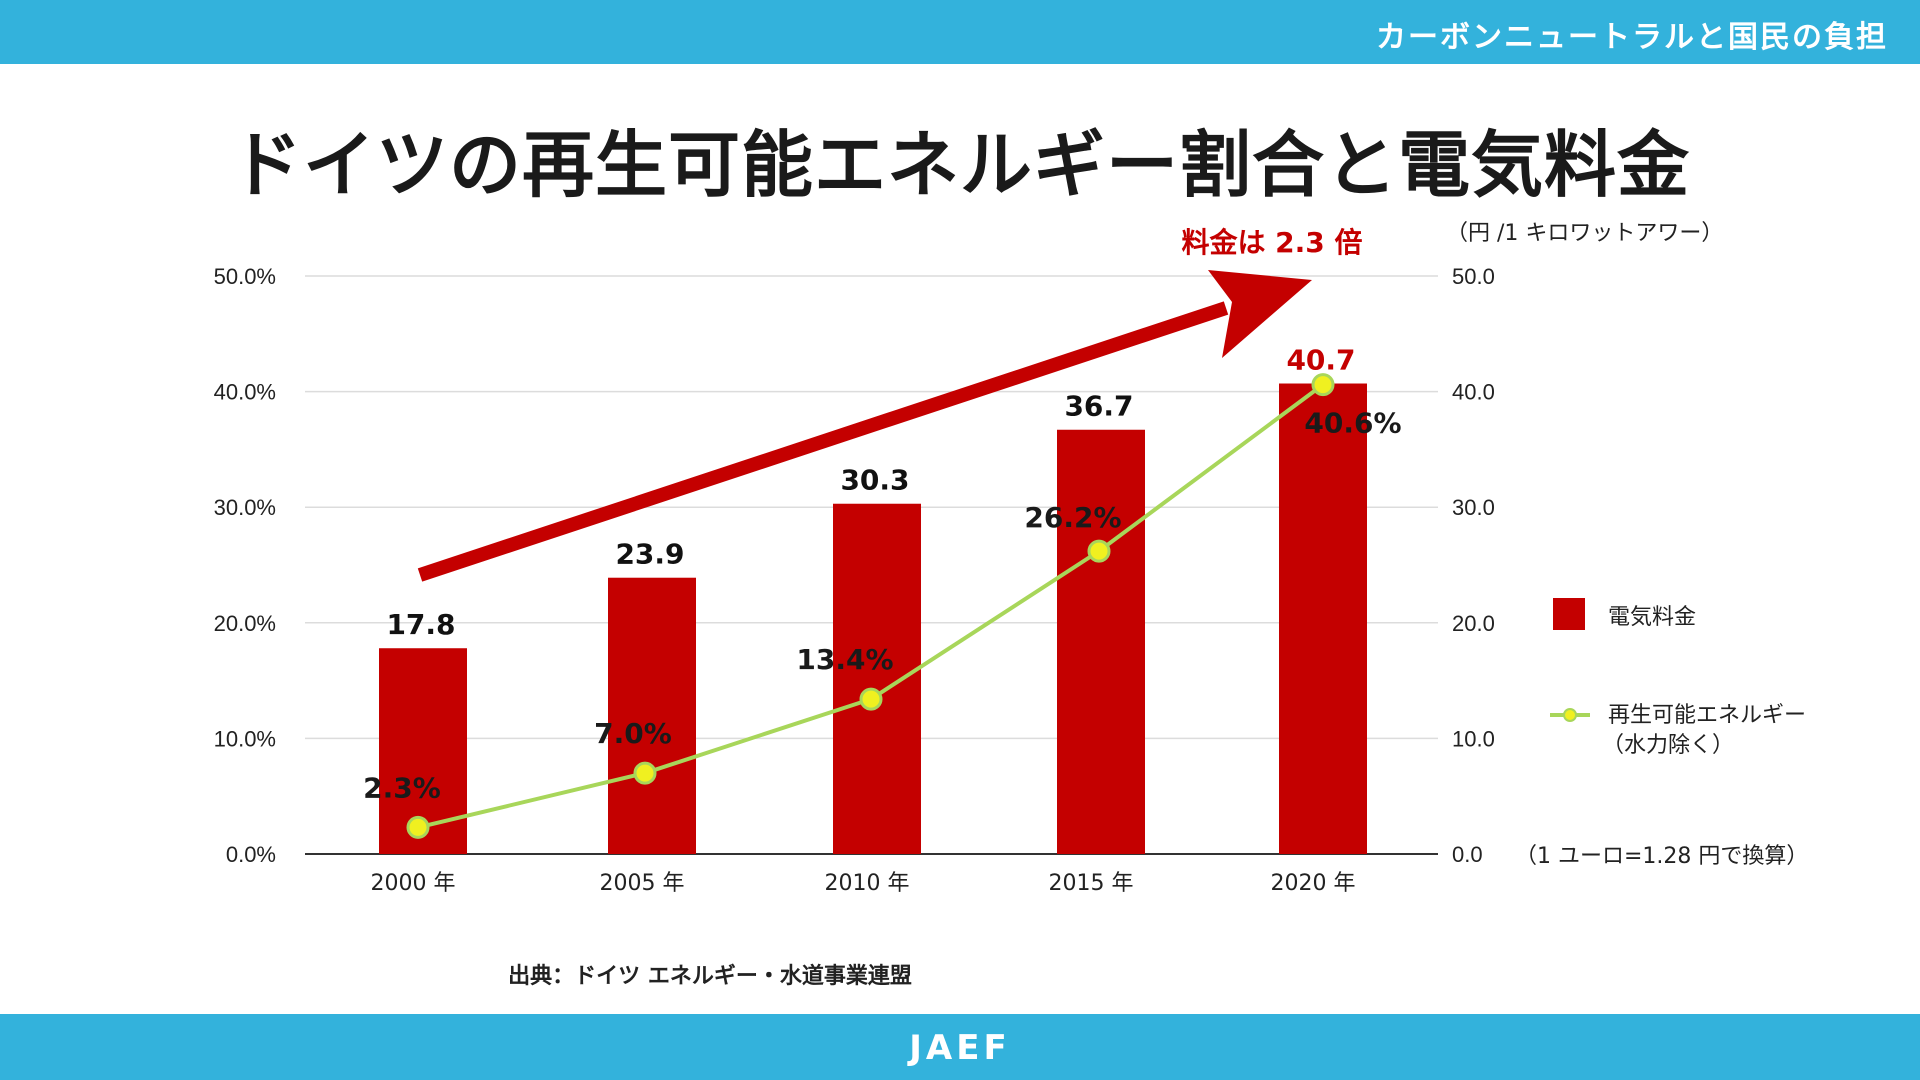 The height and width of the screenshot is (1080, 1920). I want to click on right-axis-tick-label: 50.0, so click(1473, 276).